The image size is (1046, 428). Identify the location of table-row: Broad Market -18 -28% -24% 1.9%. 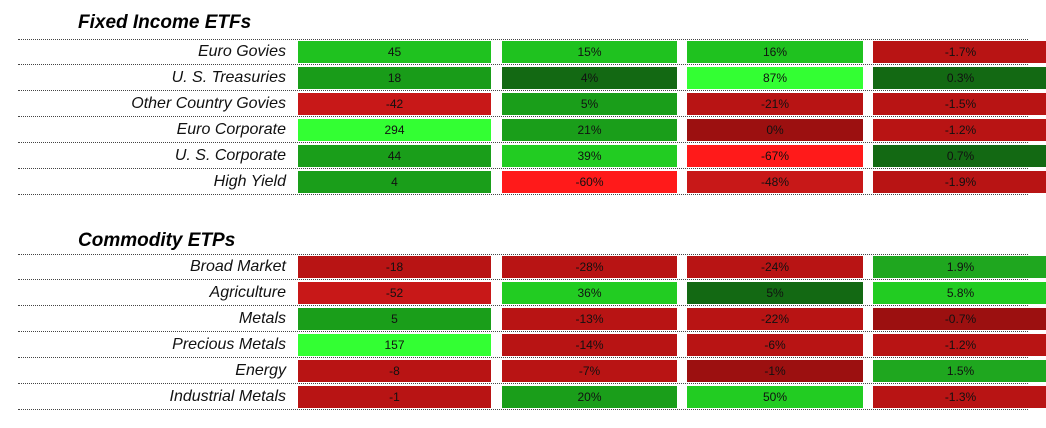
(532, 267).